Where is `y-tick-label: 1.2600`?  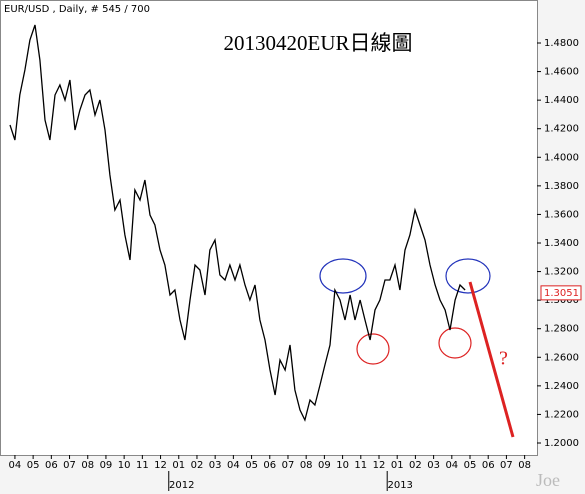
y-tick-label: 1.2600 is located at coordinates (561, 357).